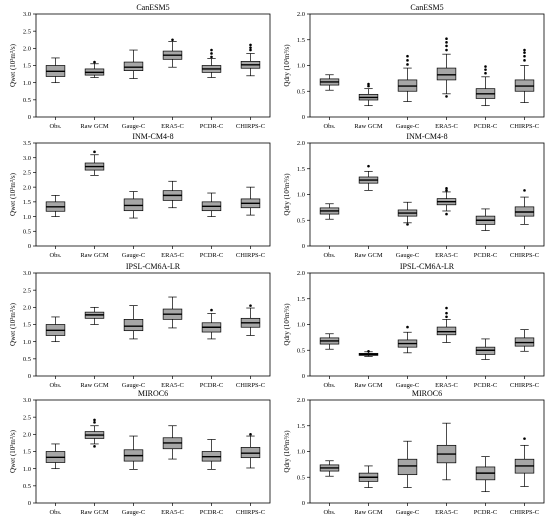 This screenshot has height=525, width=550. I want to click on y-axis-label: Qdry (10³m³/s), so click(287, 324).